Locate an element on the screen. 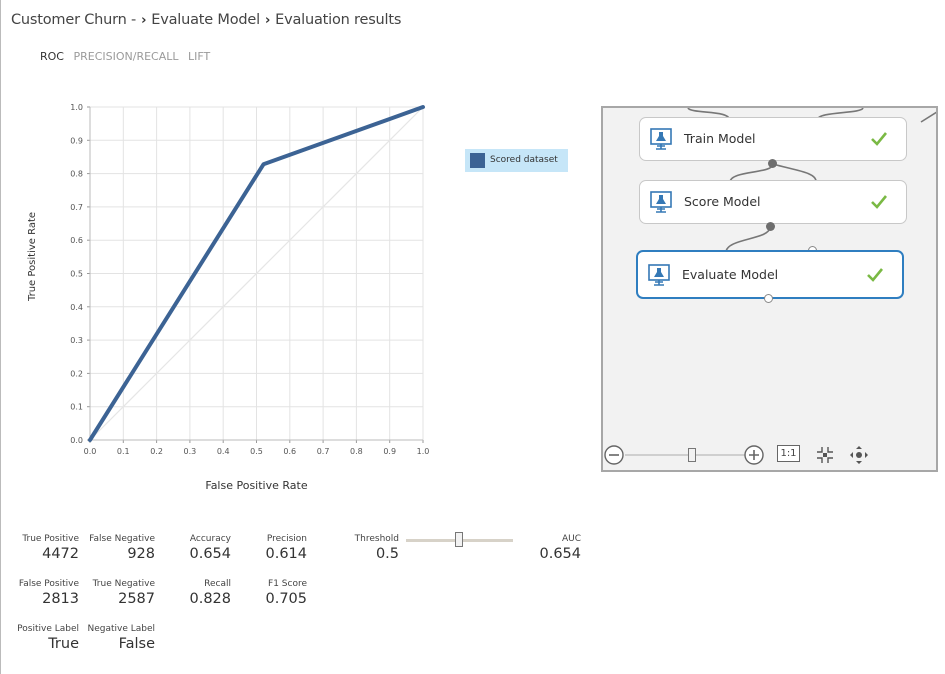 The width and height of the screenshot is (945, 674). metric-label: AUC is located at coordinates (571, 539).